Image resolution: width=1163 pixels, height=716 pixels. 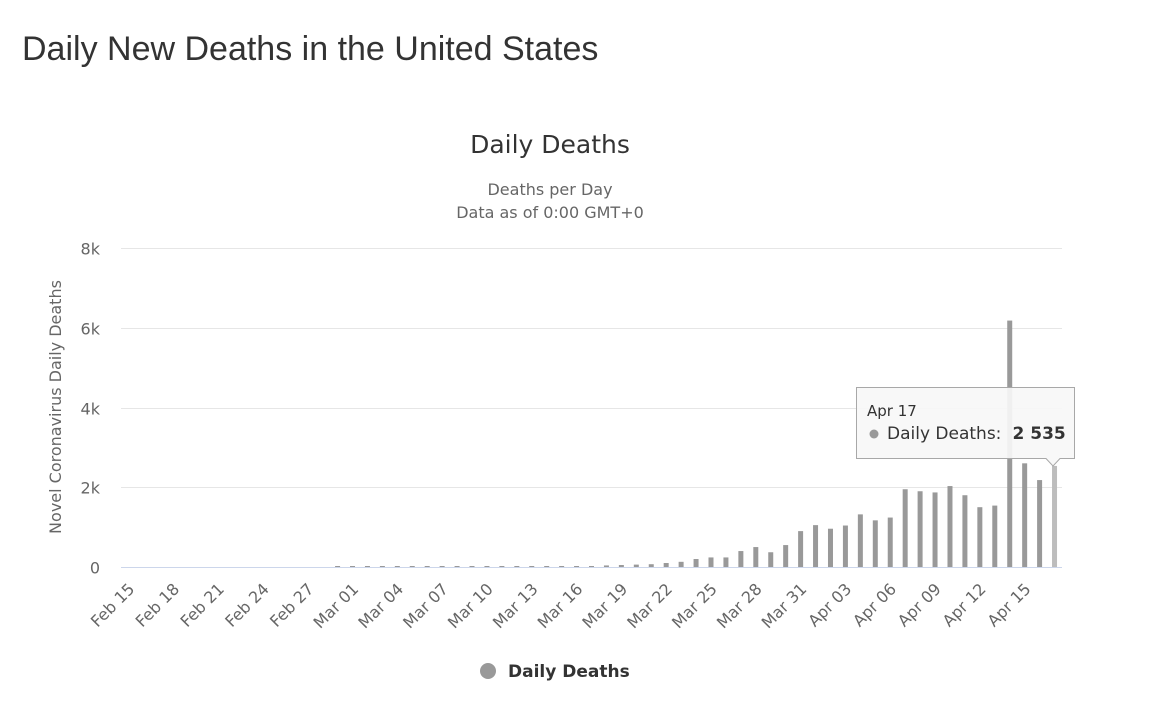 What do you see at coordinates (336, 605) in the screenshot?
I see `x-tick-label: Mar 01` at bounding box center [336, 605].